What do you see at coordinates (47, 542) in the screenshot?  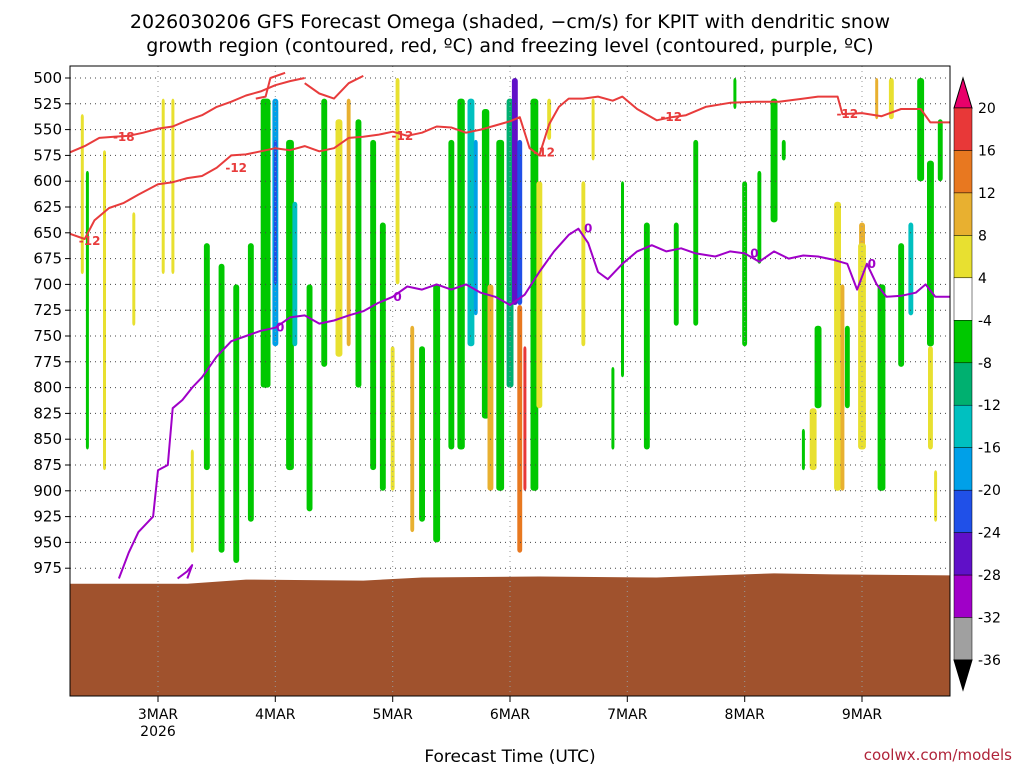 I see `y-tick-label: 950` at bounding box center [47, 542].